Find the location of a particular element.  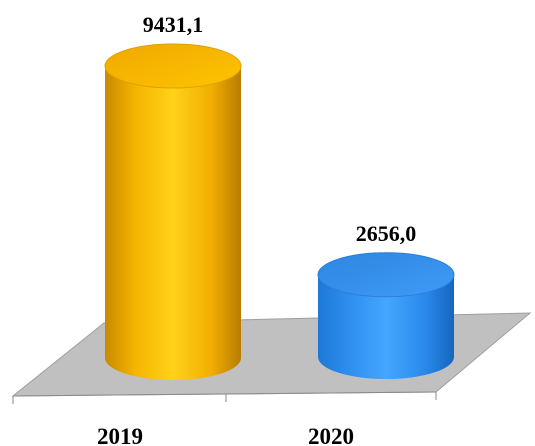

bar-cylinder-2020 is located at coordinates (386, 326).